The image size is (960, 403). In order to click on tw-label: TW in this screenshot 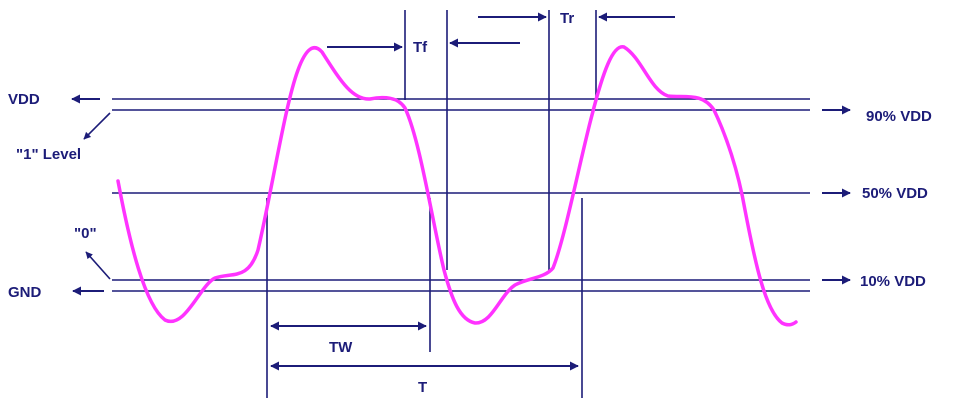, I will do `click(341, 347)`.